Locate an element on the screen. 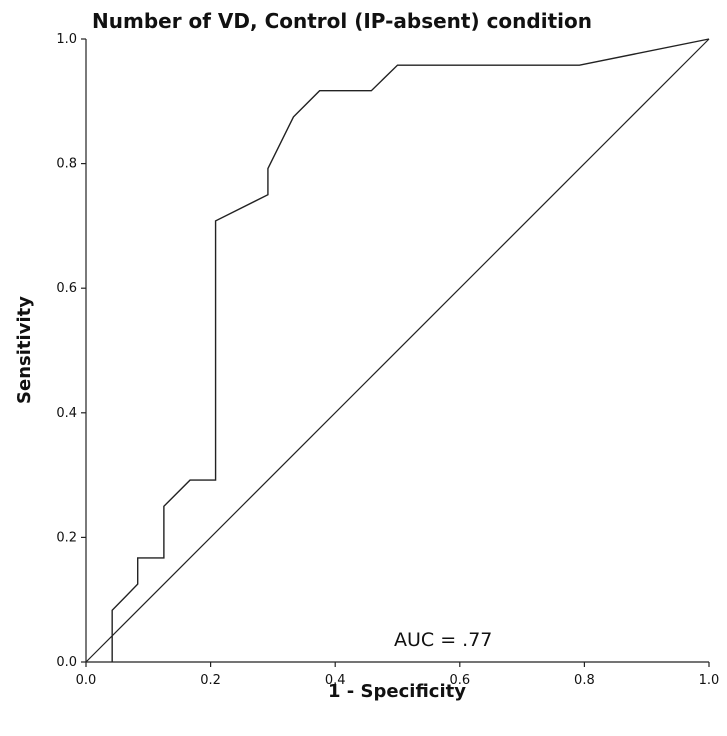 This screenshot has width=727, height=736. y-tick-label: 1.0 is located at coordinates (66, 39).